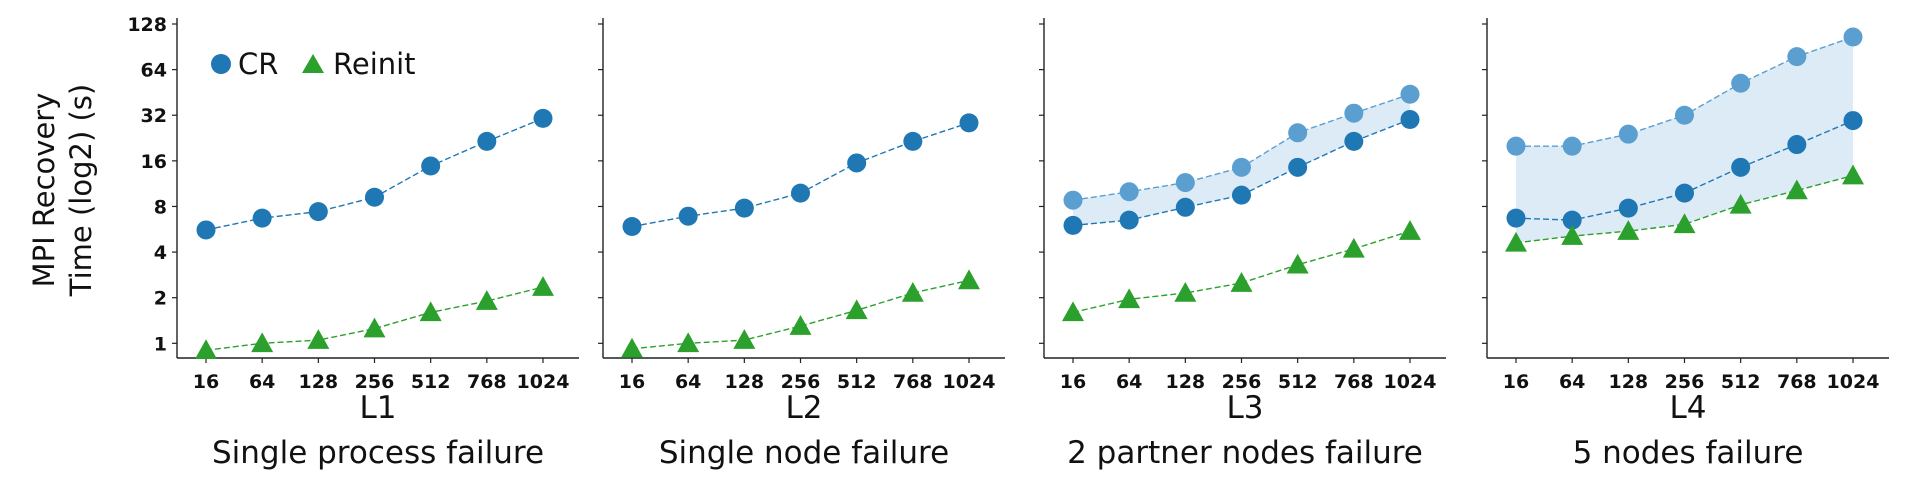  Describe the element at coordinates (1688, 453) in the screenshot. I see `panel-subtitle: 5 nodes failure` at that location.